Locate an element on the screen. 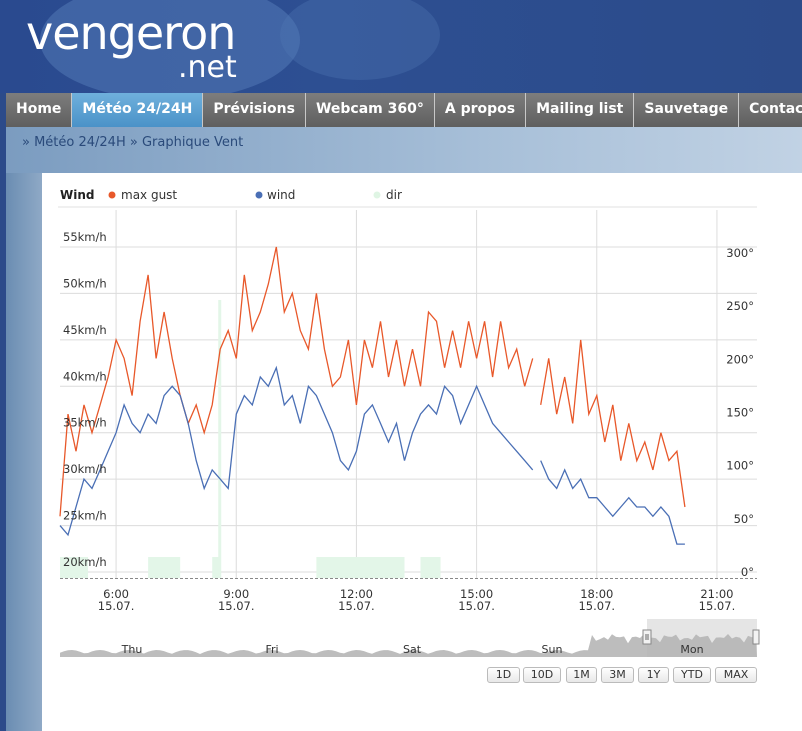 The width and height of the screenshot is (802, 731). y-left-tick-label: 35km/h is located at coordinates (85, 423).